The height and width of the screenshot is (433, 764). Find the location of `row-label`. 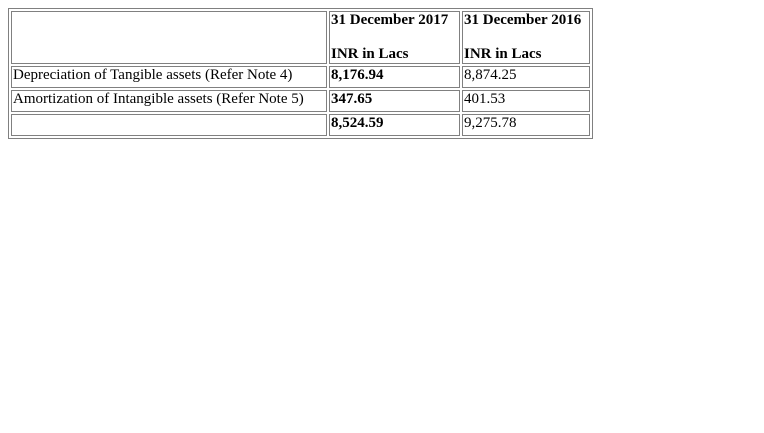

row-label is located at coordinates (169, 125).